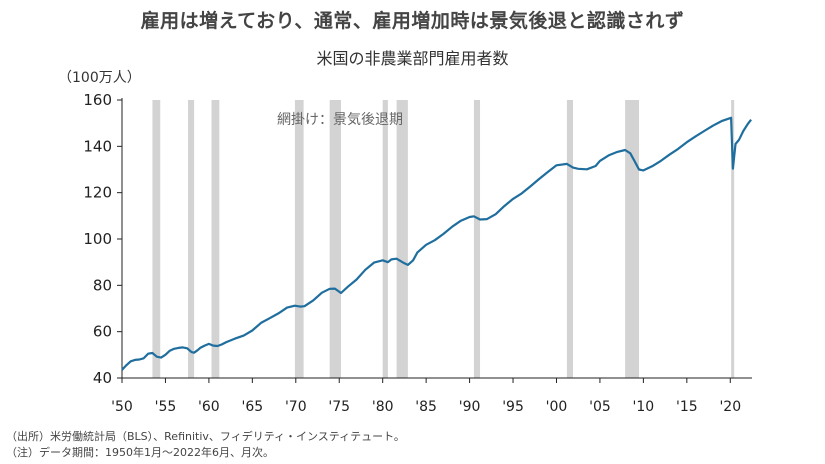 The image size is (825, 464). What do you see at coordinates (412, 58) in the screenshot?
I see `chart-title: 米国の非農業部門雇用者数` at bounding box center [412, 58].